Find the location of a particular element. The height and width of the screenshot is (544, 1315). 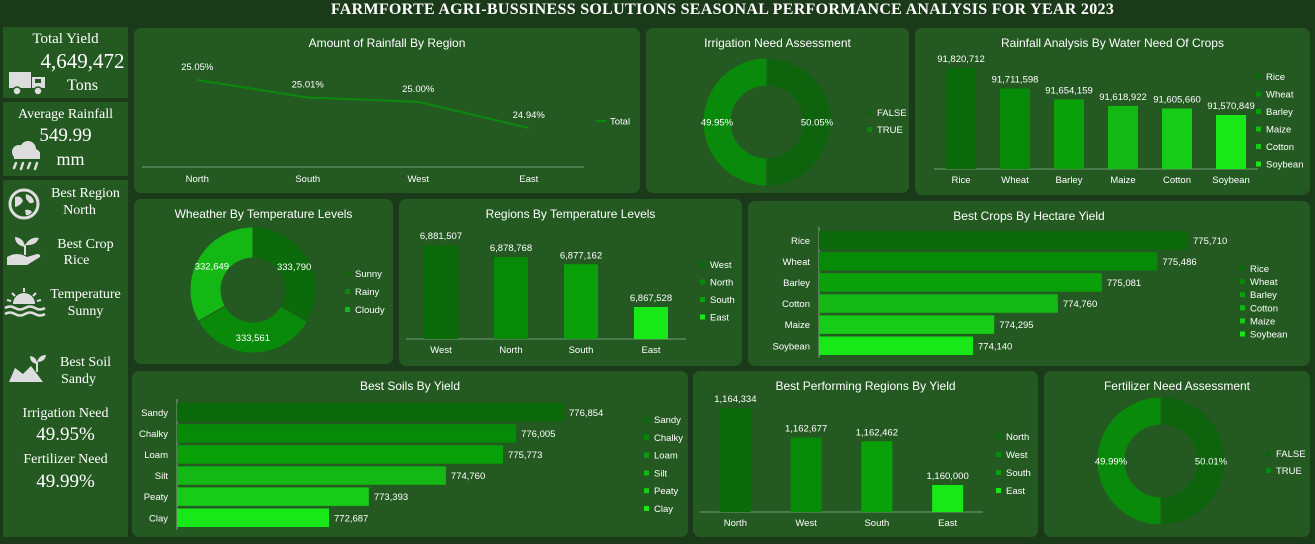

regions_yield-legend-swatch-west is located at coordinates (998, 454).